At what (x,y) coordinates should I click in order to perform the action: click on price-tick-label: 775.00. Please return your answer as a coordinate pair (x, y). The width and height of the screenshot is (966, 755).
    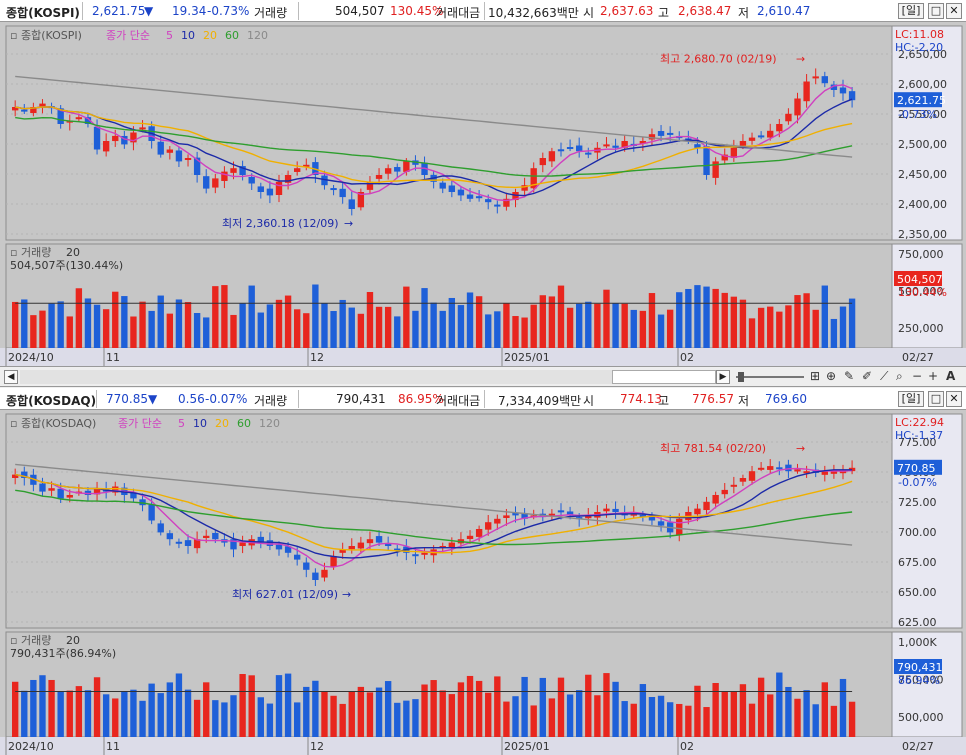
    Looking at the image, I should click on (917, 442).